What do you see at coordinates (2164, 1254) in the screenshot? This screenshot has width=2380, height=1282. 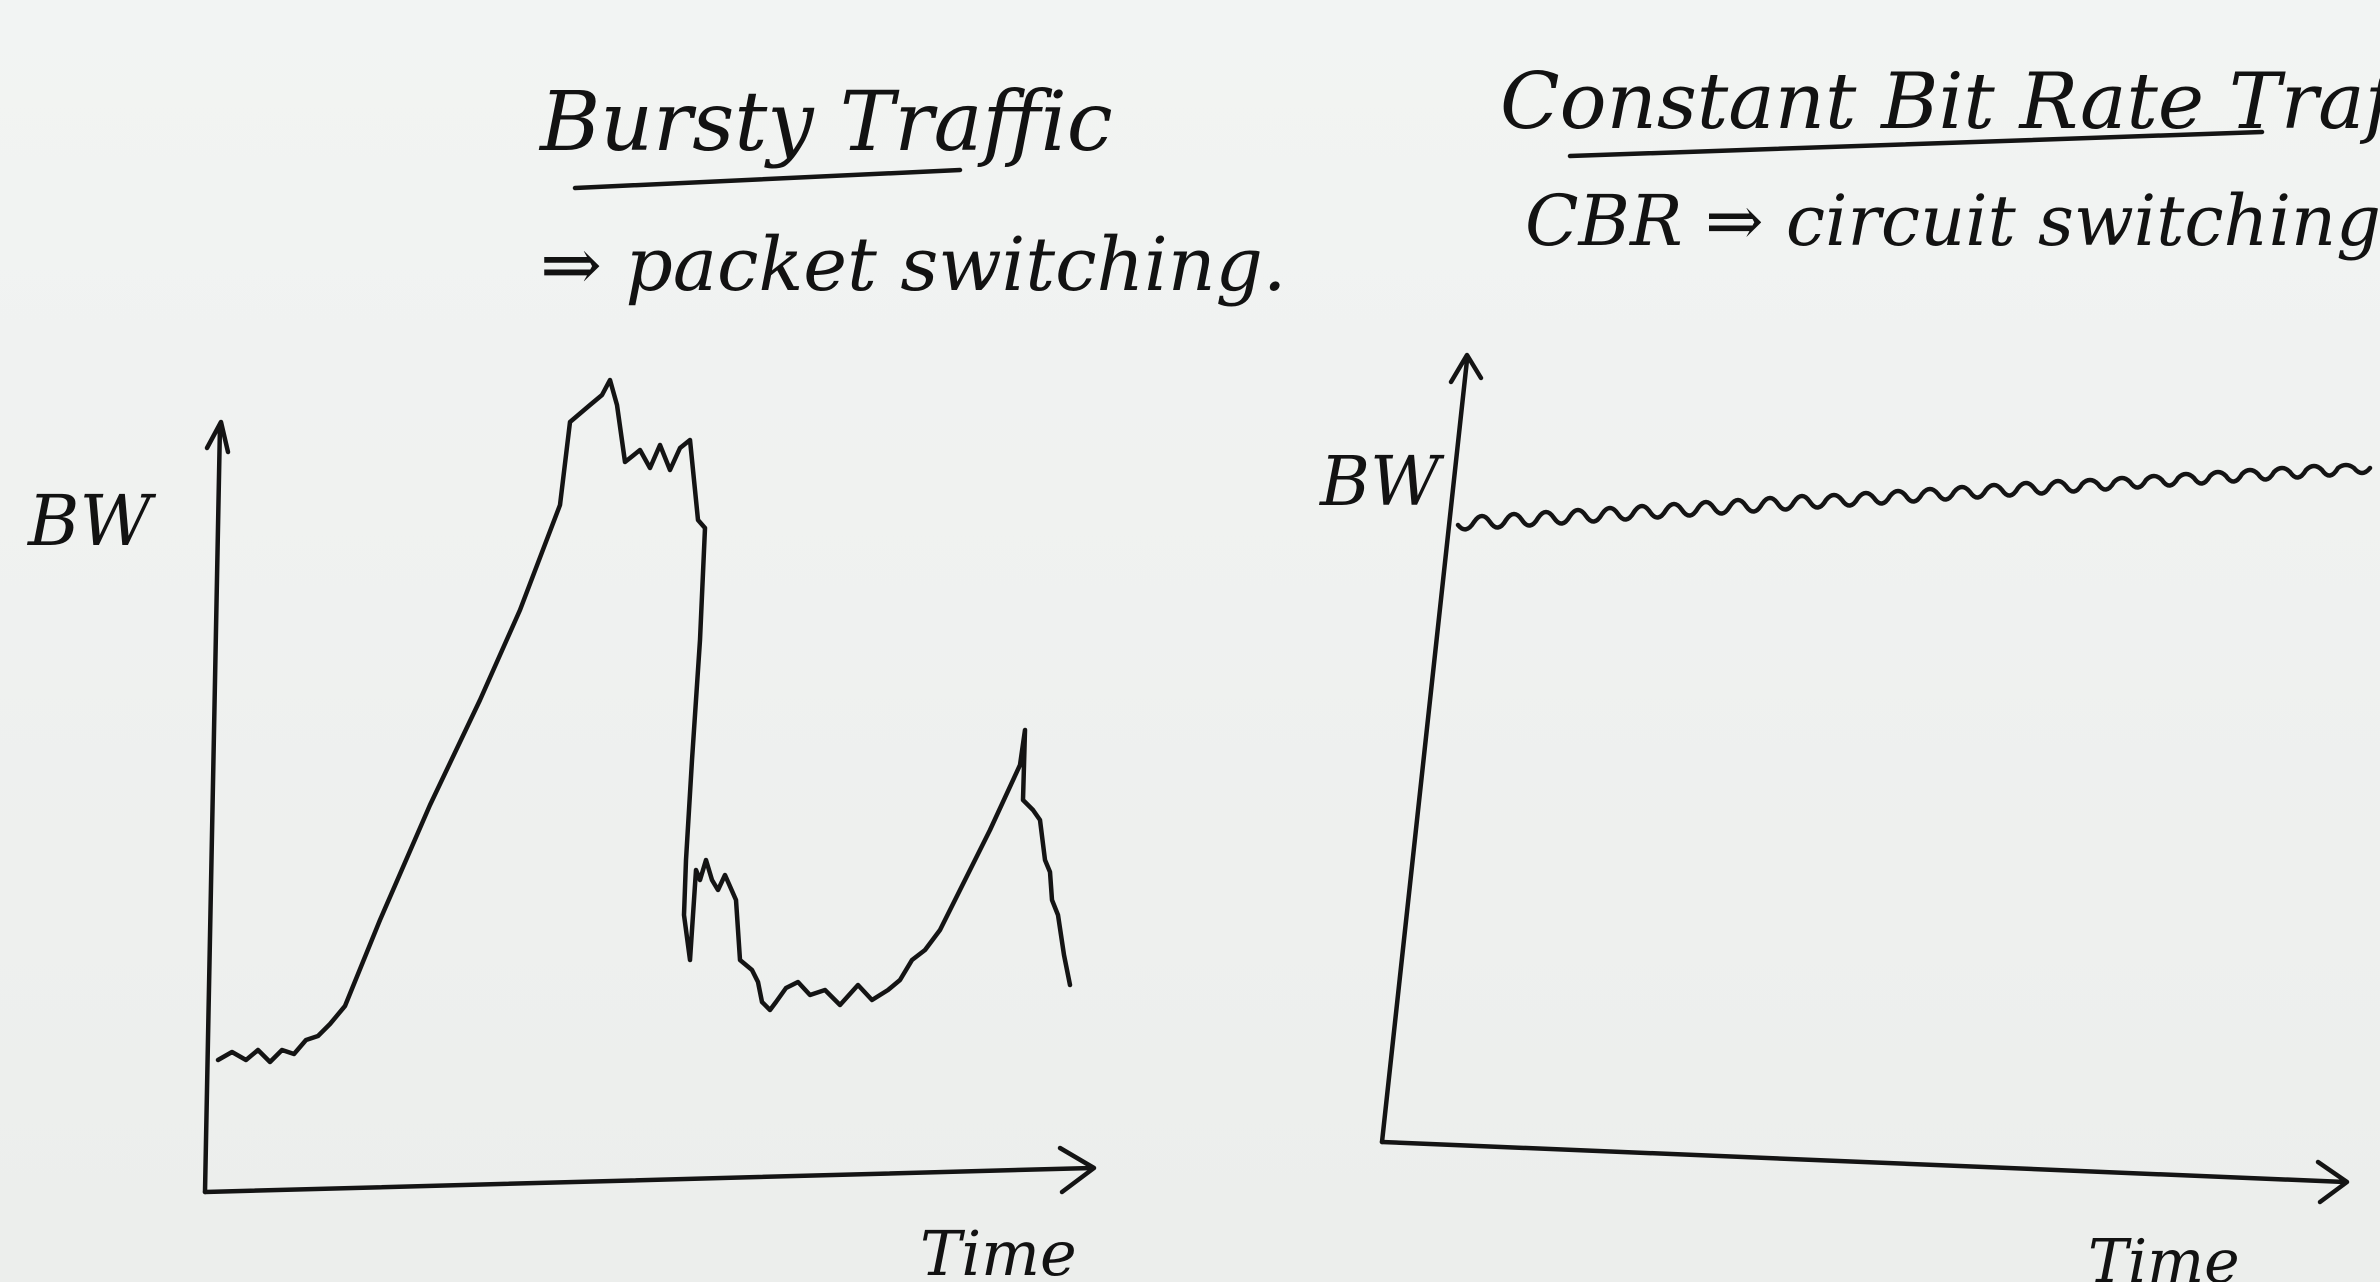 I see `cbr-x-axis-label: Time` at bounding box center [2164, 1254].